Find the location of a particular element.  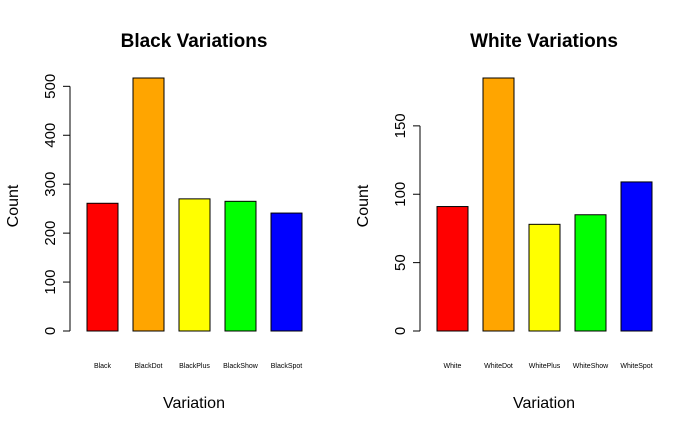

category-label: BlackShow is located at coordinates (241, 366).